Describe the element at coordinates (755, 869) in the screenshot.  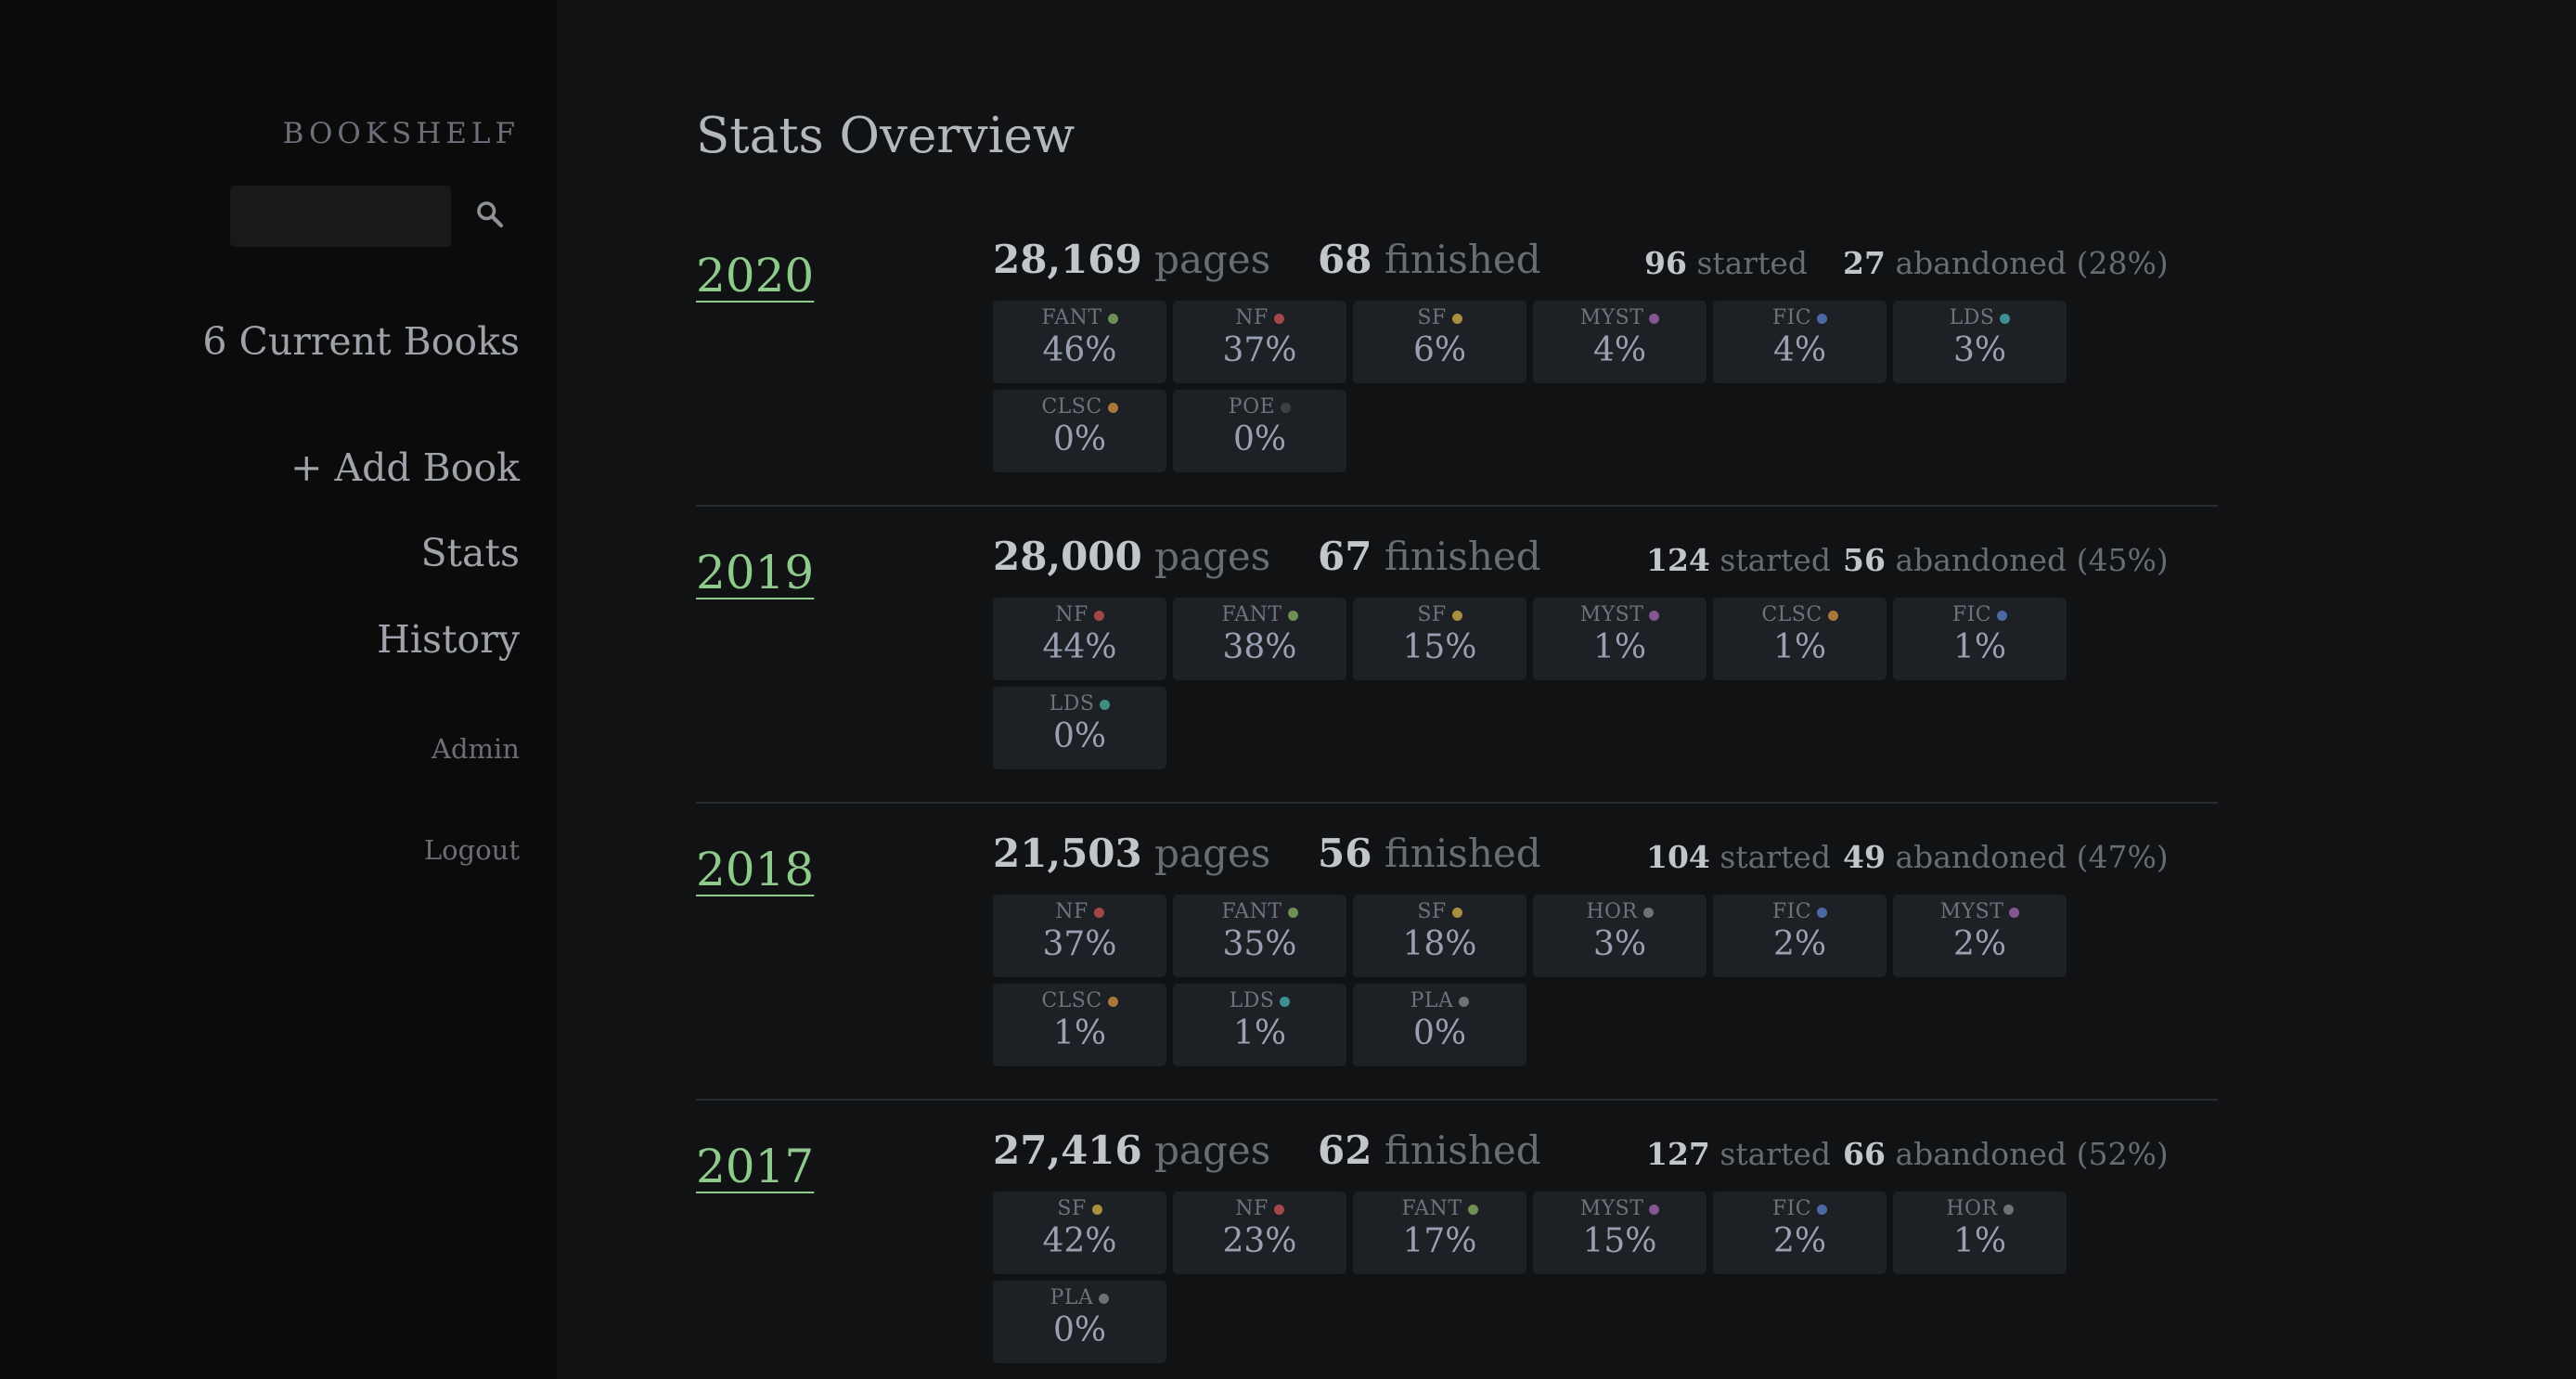
I see `year-link: 2018` at that location.